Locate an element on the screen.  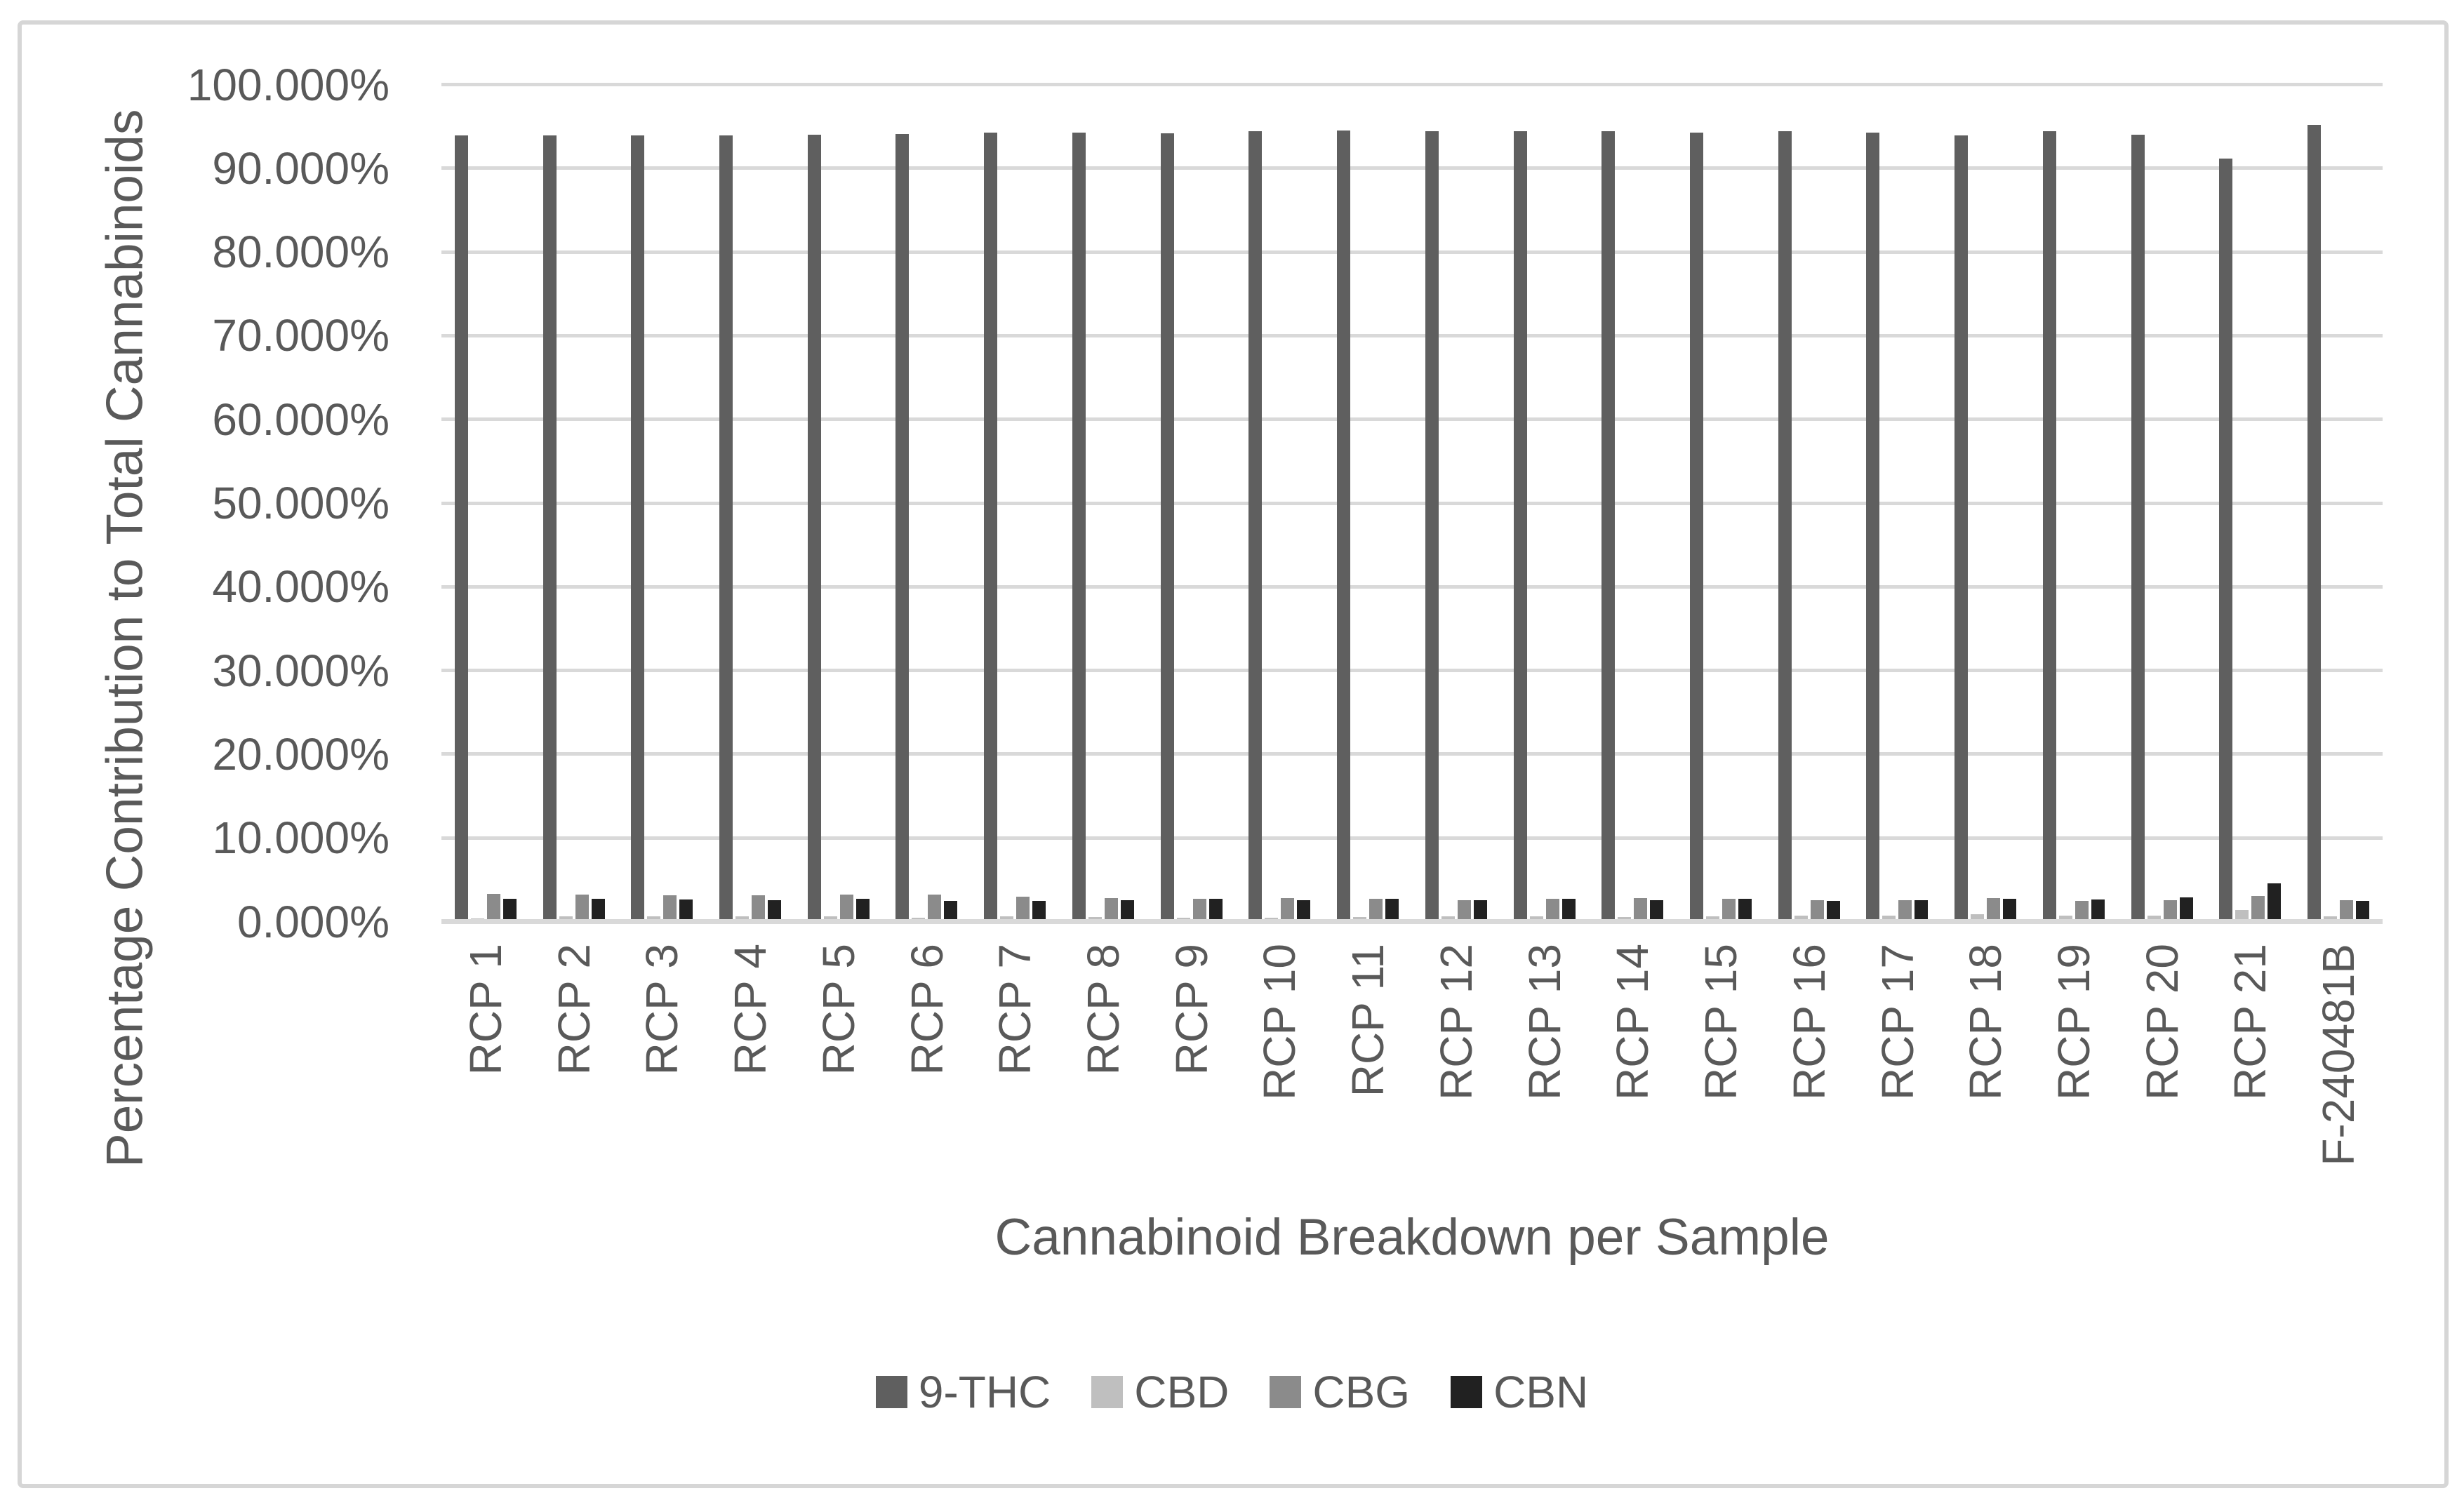
x-axis-category-label: RCP 7 is located at coordinates (1016, 1010).